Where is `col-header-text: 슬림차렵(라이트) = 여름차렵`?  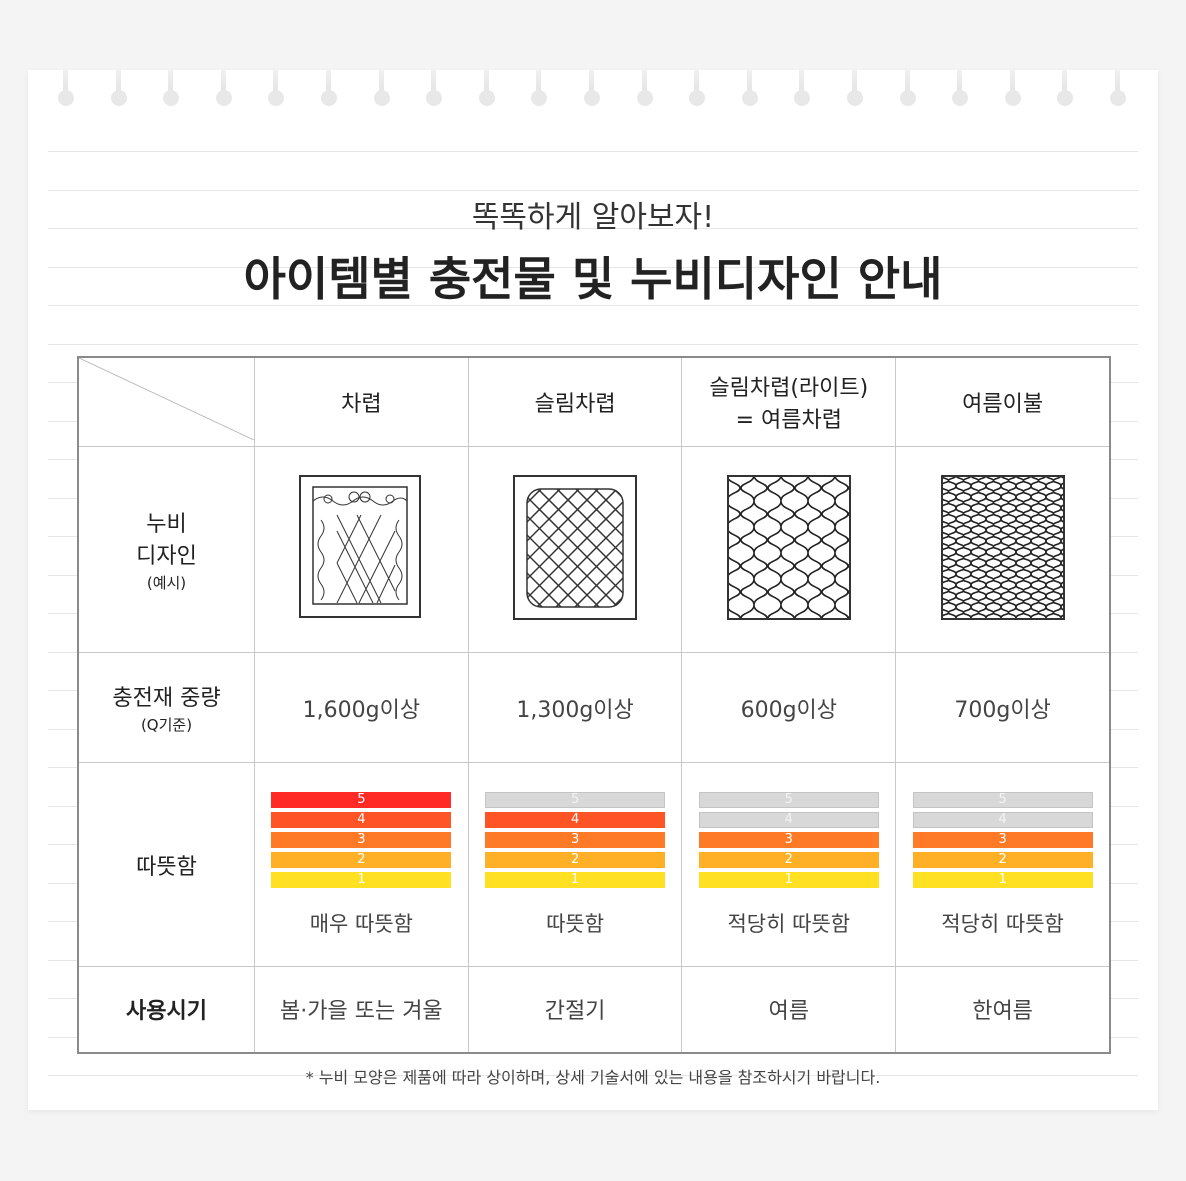 col-header-text: 슬림차렵(라이트) = 여름차렵 is located at coordinates (789, 404).